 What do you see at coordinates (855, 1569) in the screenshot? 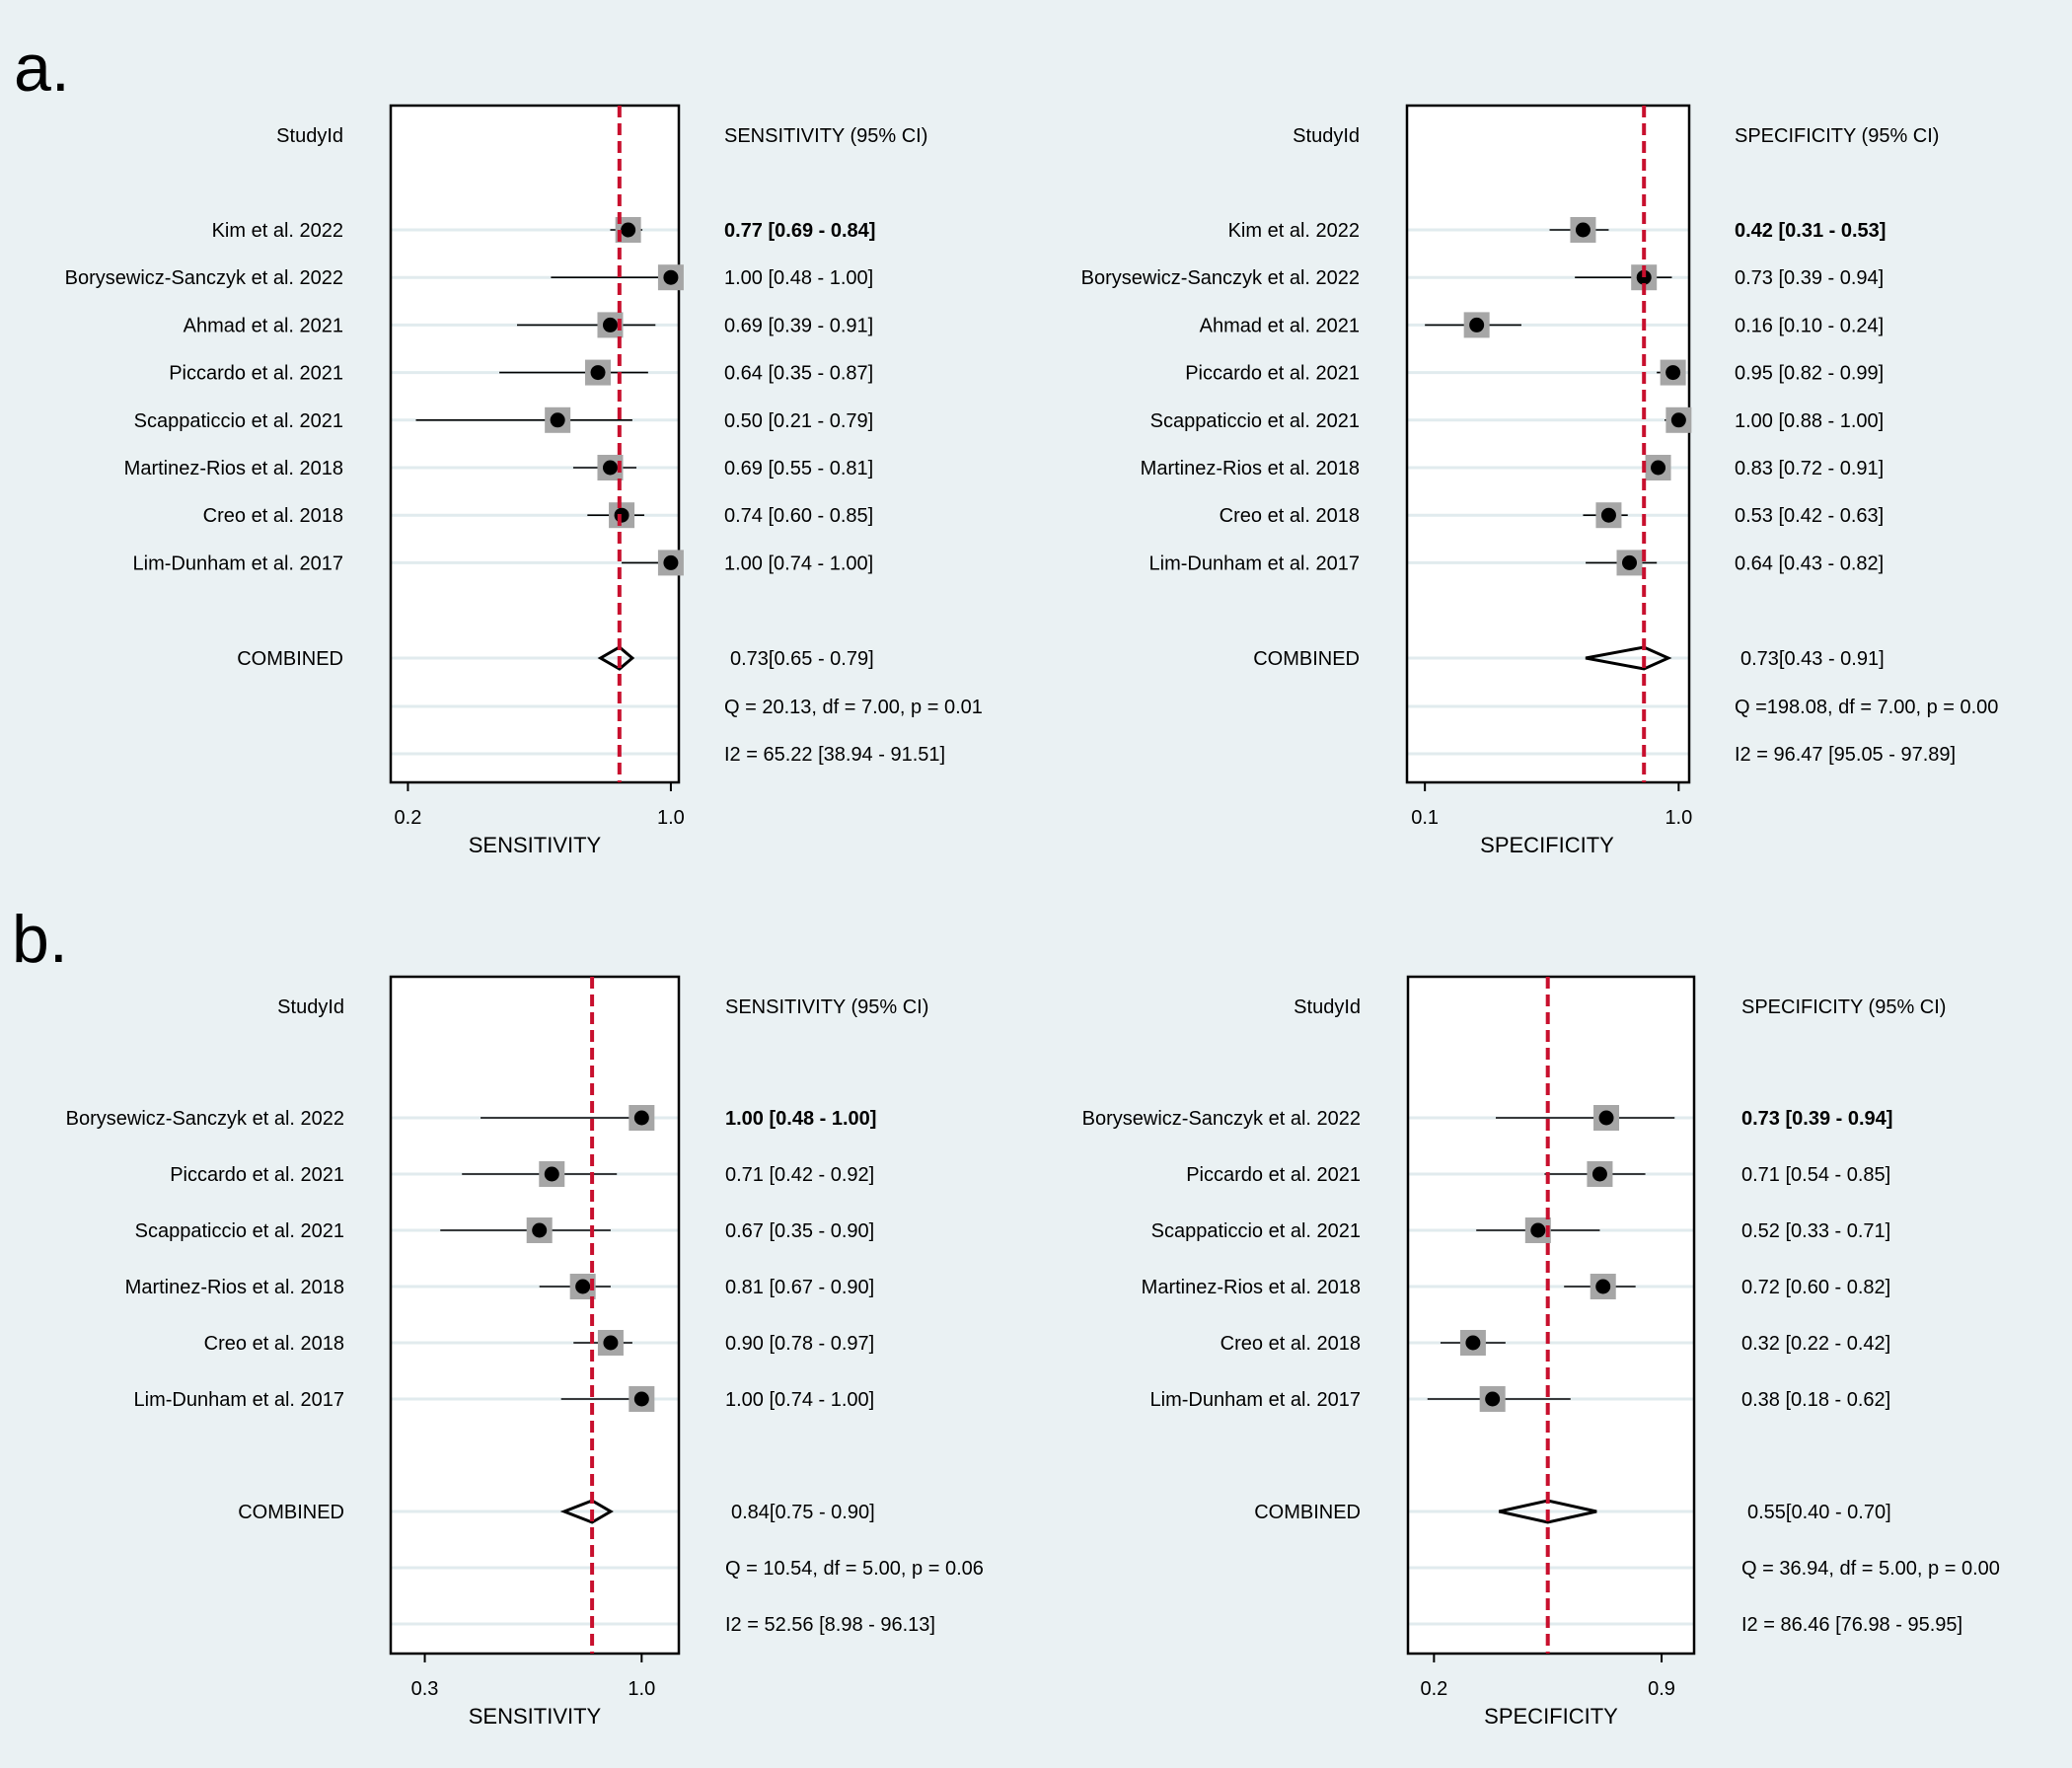
I see `heterogeneity-q: Q = 10.54, df = 5.00, p = 0.06` at bounding box center [855, 1569].